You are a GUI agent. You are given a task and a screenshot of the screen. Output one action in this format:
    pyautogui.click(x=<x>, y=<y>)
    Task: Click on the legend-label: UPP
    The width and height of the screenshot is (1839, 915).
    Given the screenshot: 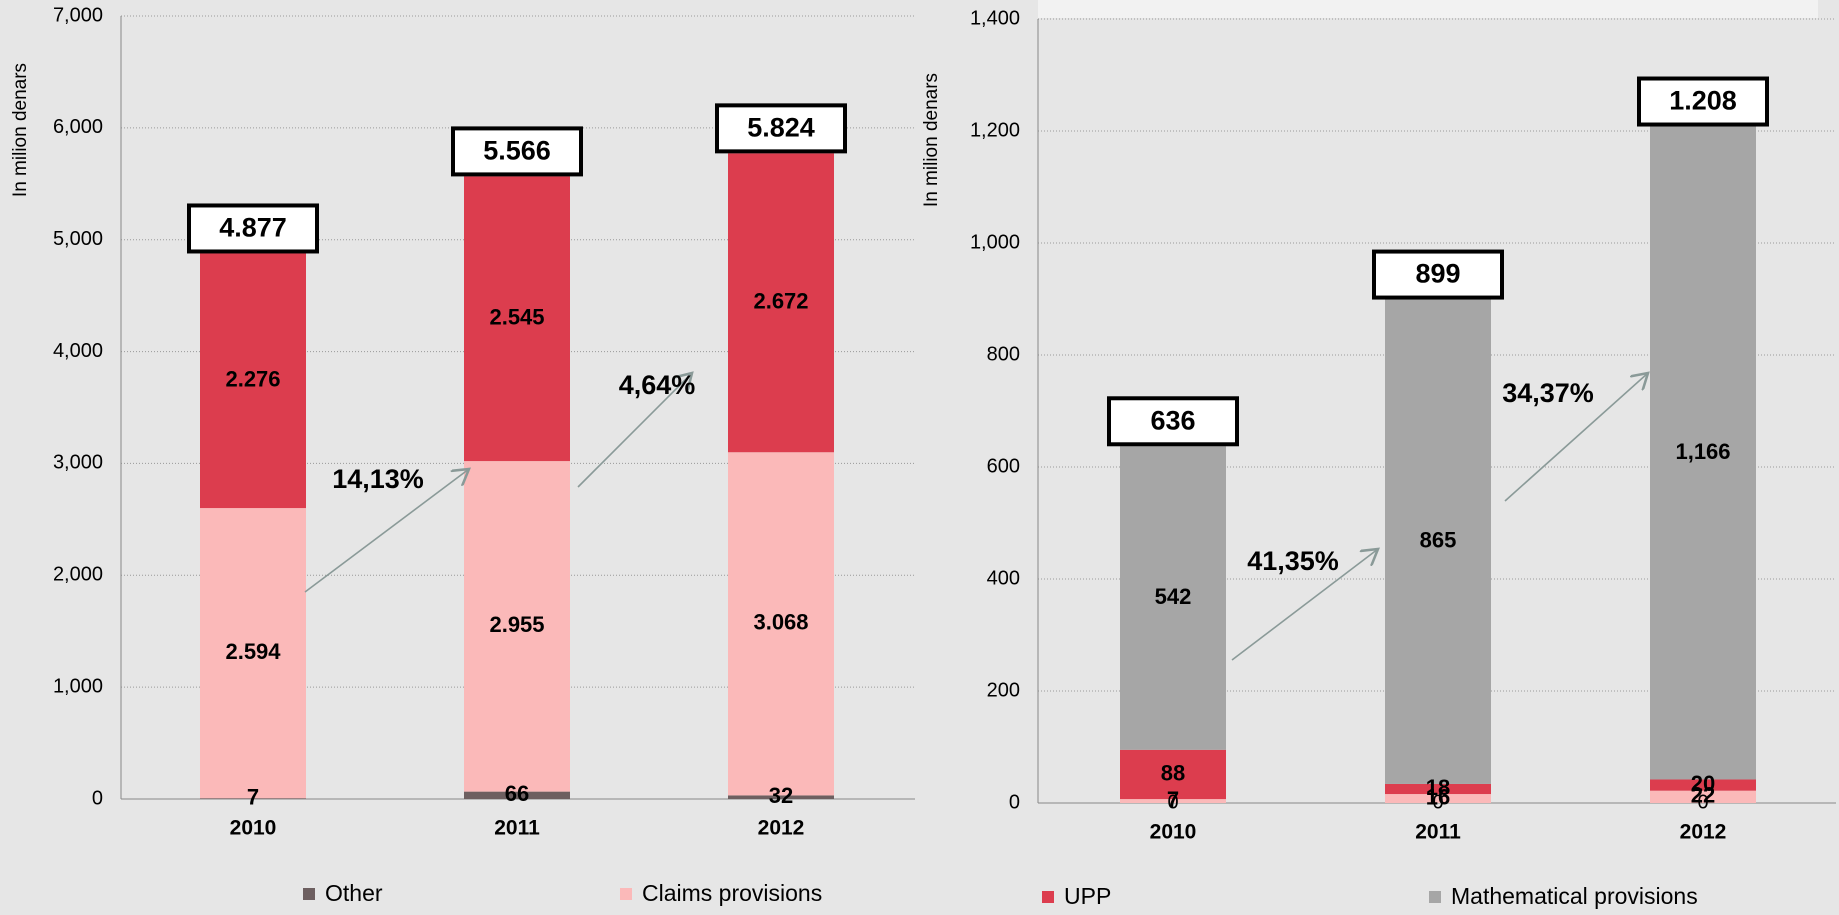 What is the action you would take?
    pyautogui.click(x=1087, y=896)
    